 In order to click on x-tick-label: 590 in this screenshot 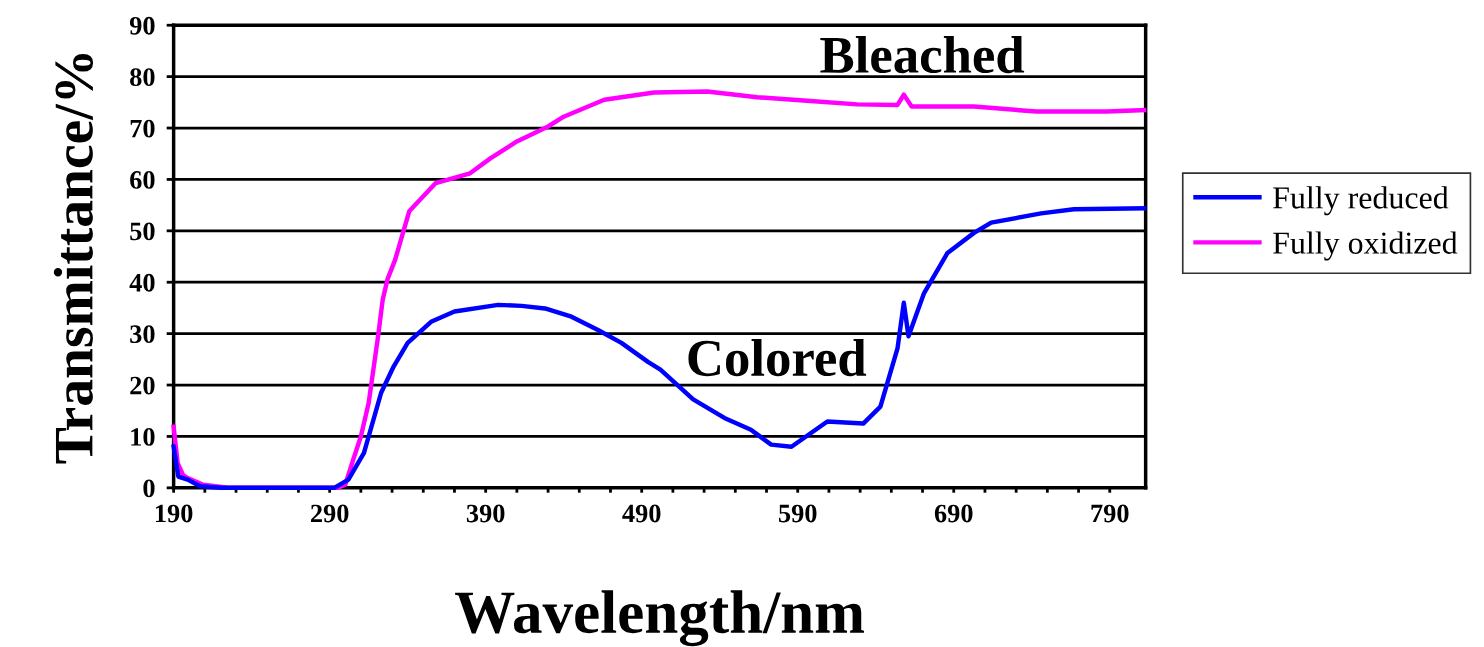, I will do `click(797, 513)`.